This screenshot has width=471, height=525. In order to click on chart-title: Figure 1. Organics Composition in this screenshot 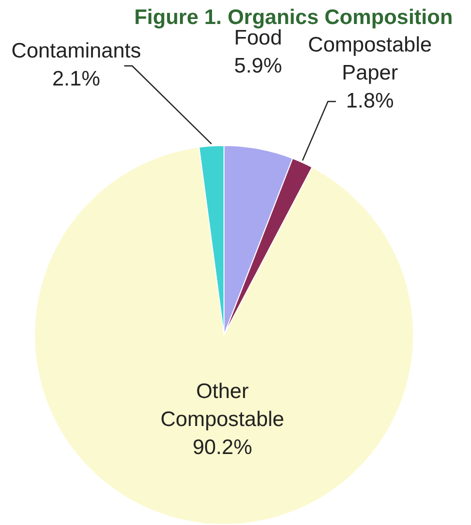, I will do `click(293, 17)`.